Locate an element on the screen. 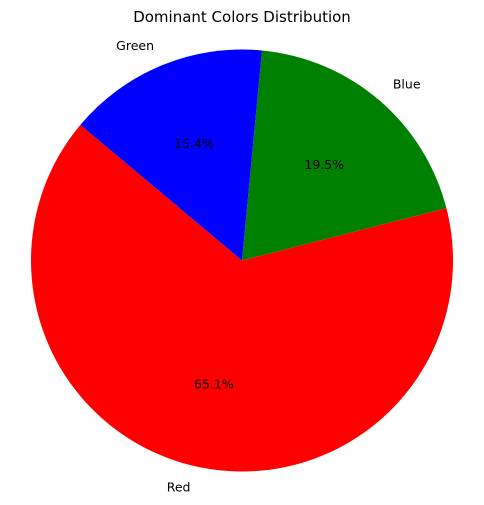 This screenshot has width=484, height=505. slice-percent-red: 65.1% is located at coordinates (214, 383).